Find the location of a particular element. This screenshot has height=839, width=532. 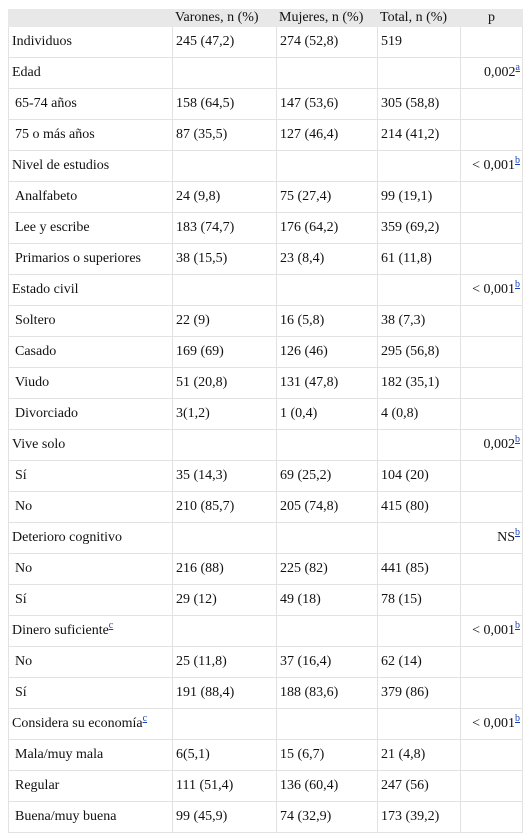

mujeres-cell: 37 (16,4) is located at coordinates (327, 662).